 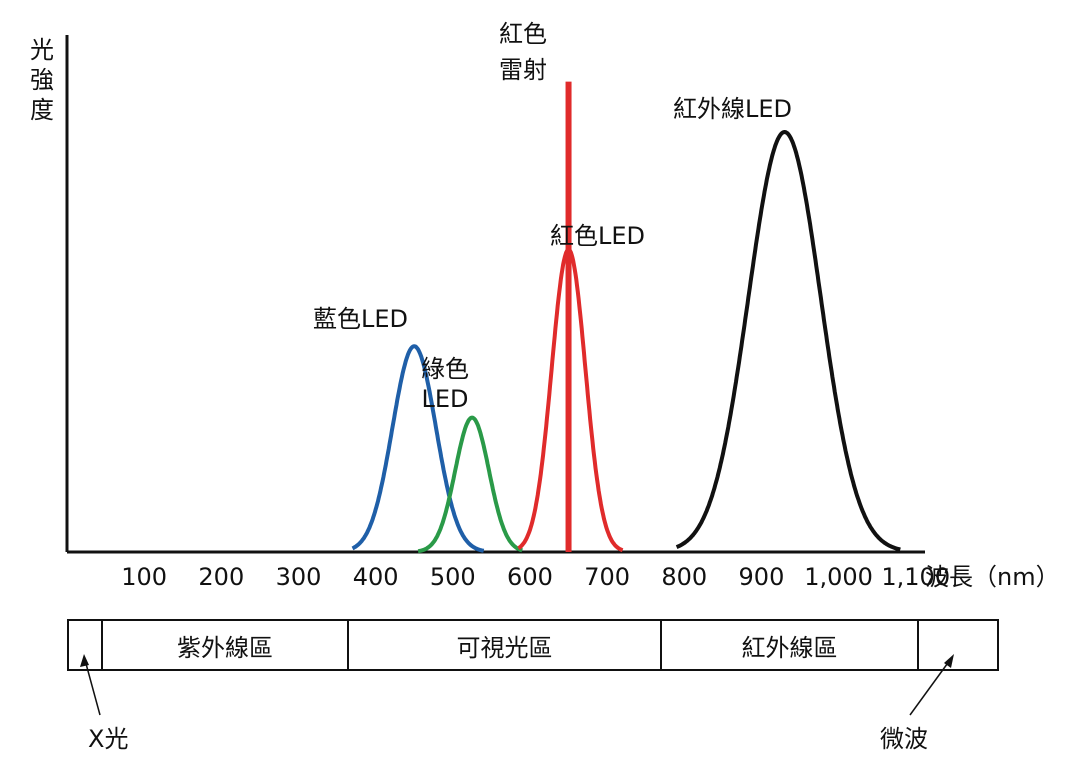 What do you see at coordinates (761, 577) in the screenshot?
I see `x-tick-label: 900` at bounding box center [761, 577].